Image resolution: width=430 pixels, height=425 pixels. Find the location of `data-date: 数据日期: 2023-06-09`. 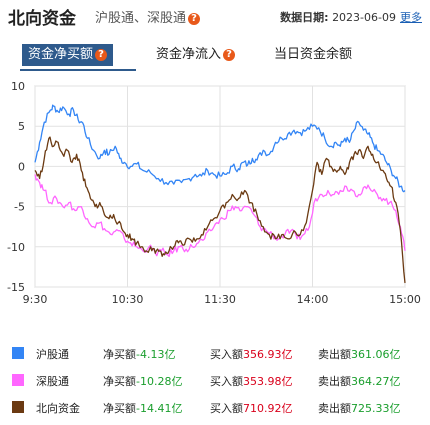

data-date: 数据日期: 2023-06-09 is located at coordinates (338, 17).